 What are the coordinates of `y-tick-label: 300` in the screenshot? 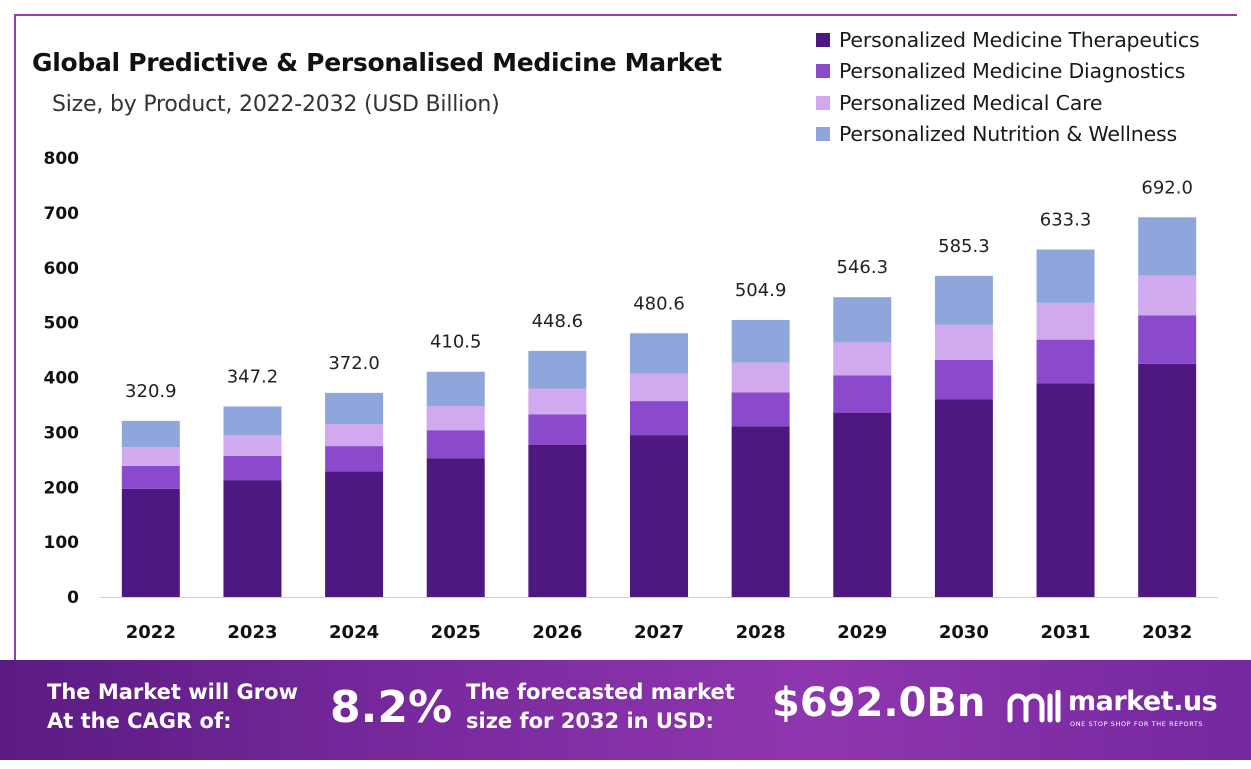 It's located at (62, 433).